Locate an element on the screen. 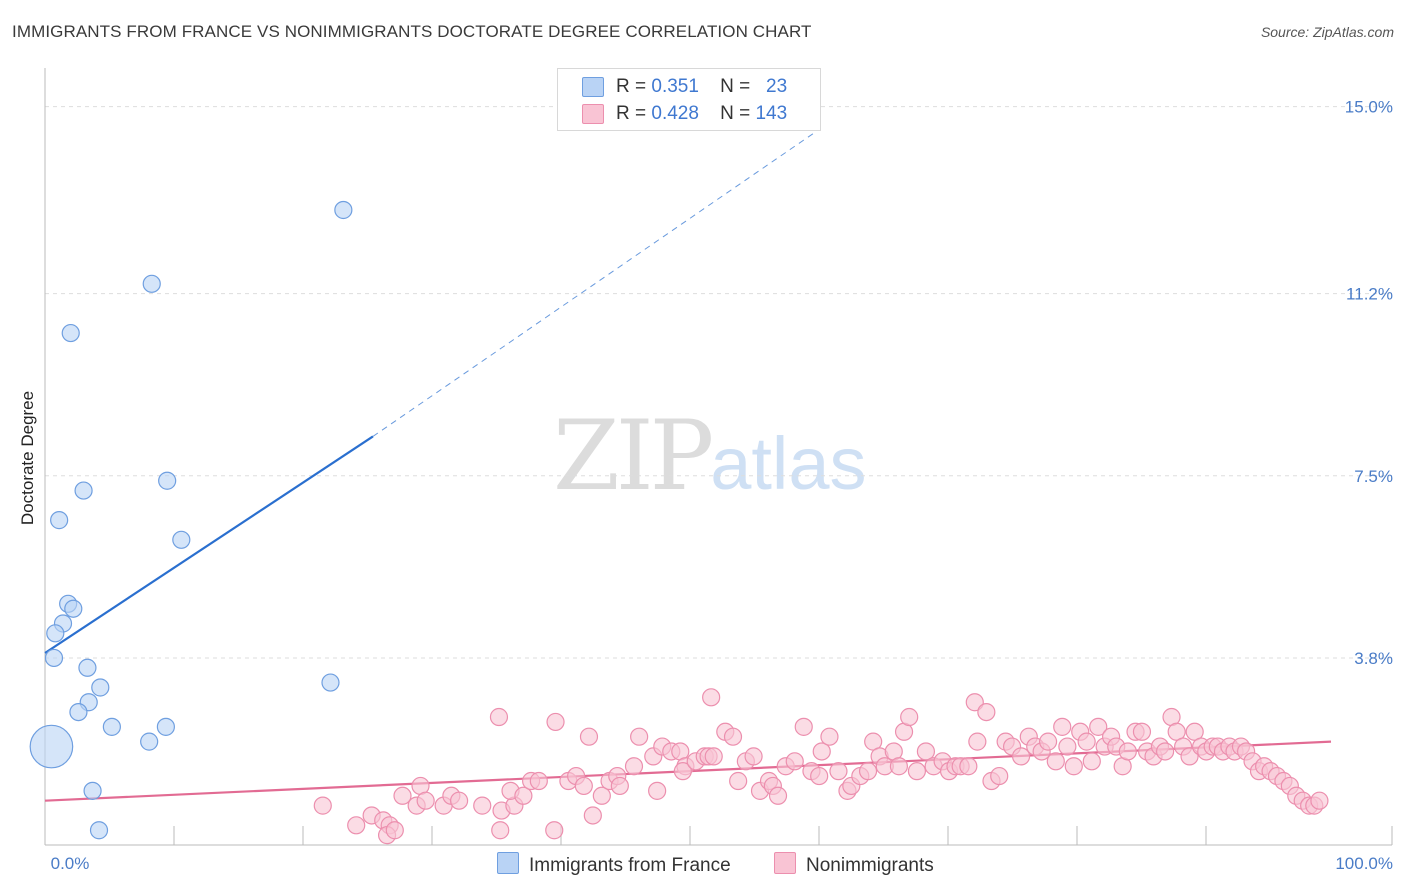  source-label: Source: ZipAtlas.com is located at coordinates (1327, 32).